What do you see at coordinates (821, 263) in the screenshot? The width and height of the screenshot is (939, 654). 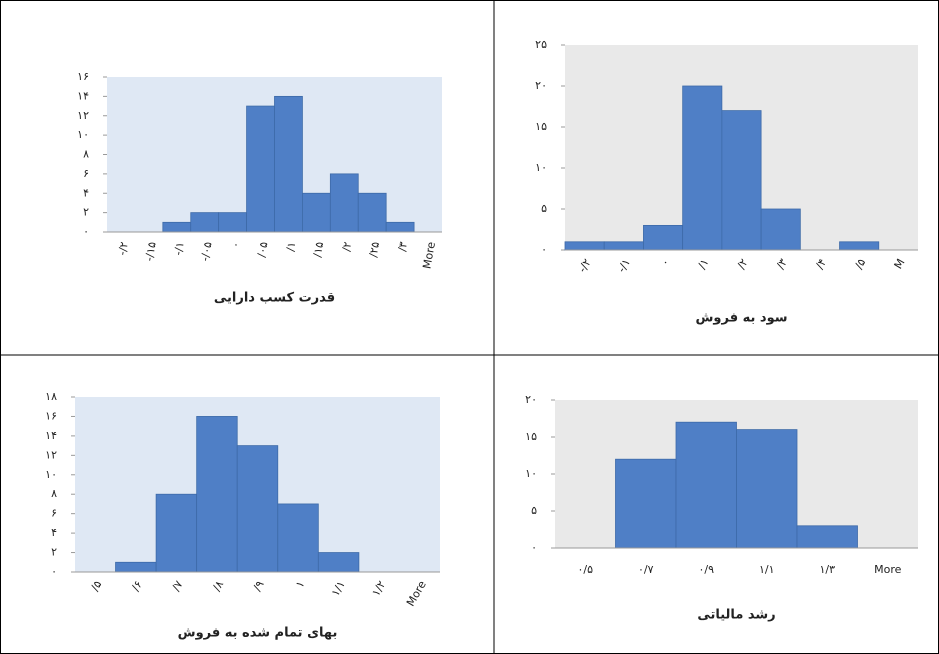 I see `x-tick-label: /۴` at bounding box center [821, 263].